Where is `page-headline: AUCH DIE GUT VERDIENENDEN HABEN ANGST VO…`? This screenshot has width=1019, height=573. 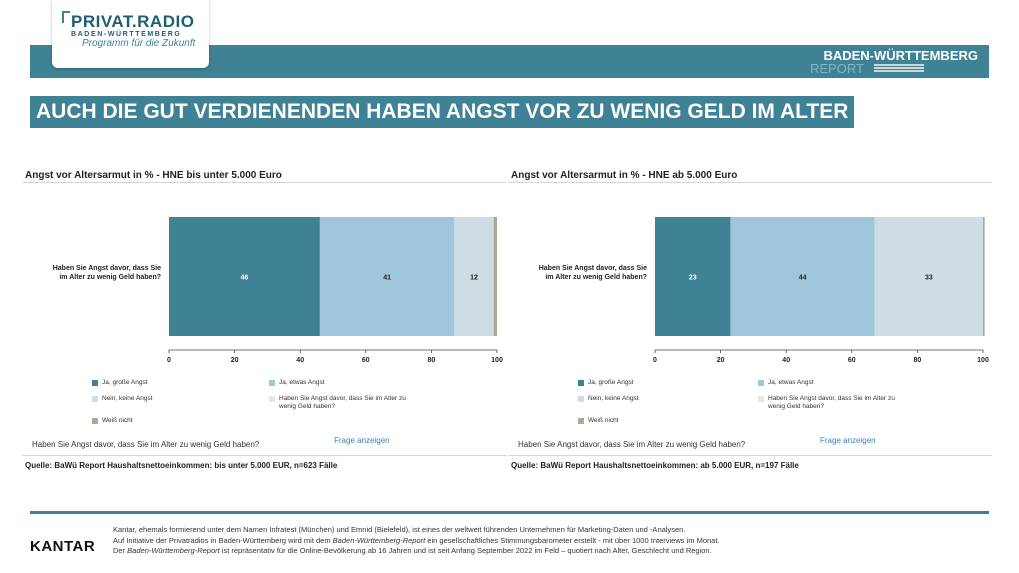 page-headline: AUCH DIE GUT VERDIENENDEN HABEN ANGST VO… is located at coordinates (442, 112).